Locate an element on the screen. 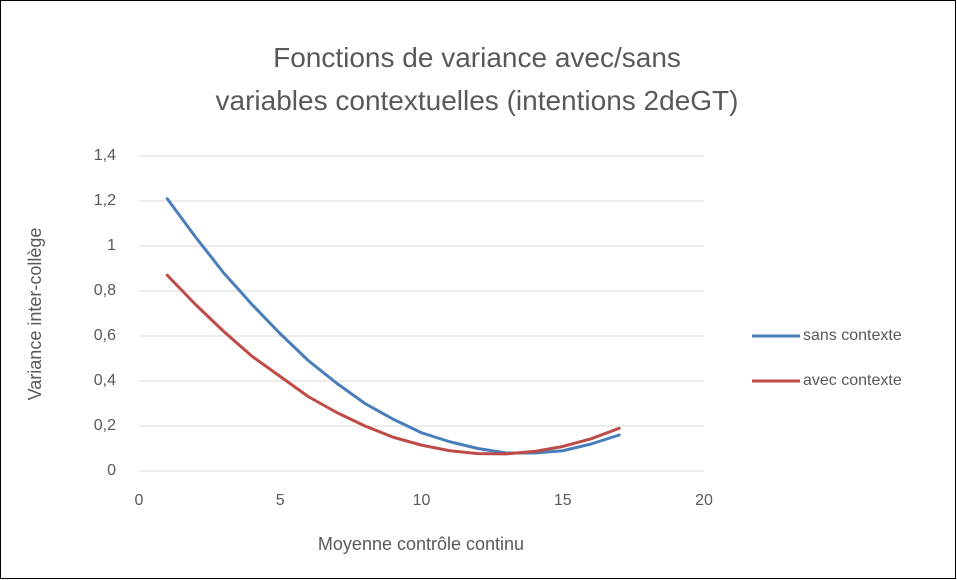 This screenshot has height=580, width=957. x-tick-label: 0 is located at coordinates (139, 500).